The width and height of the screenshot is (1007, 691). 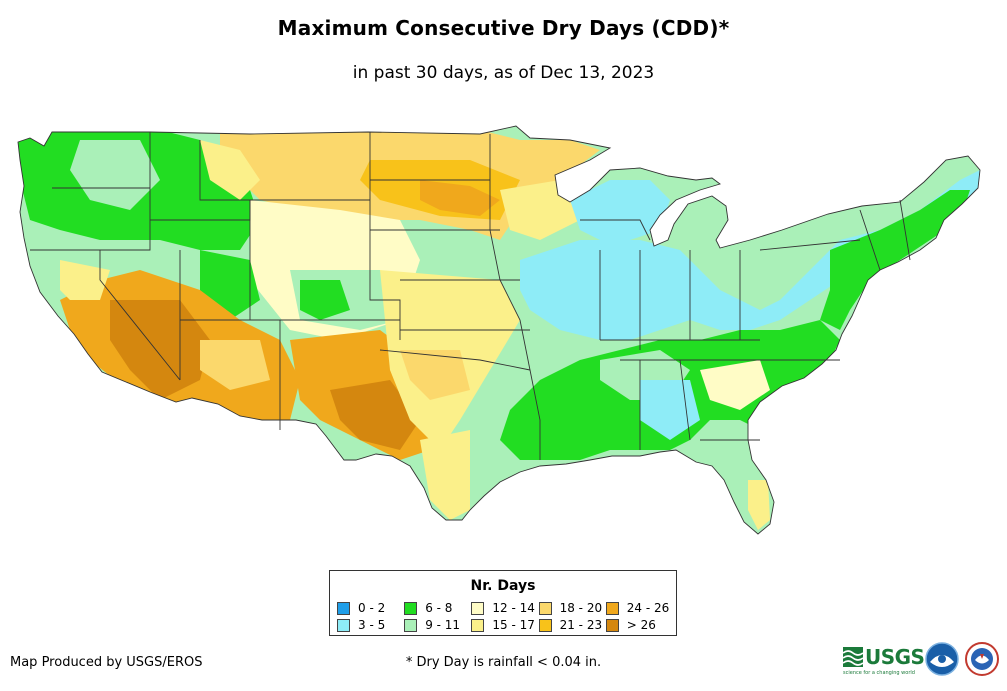 What do you see at coordinates (750, 255) in the screenshot?
I see `zone-midwest-ohio-valley` at bounding box center [750, 255].